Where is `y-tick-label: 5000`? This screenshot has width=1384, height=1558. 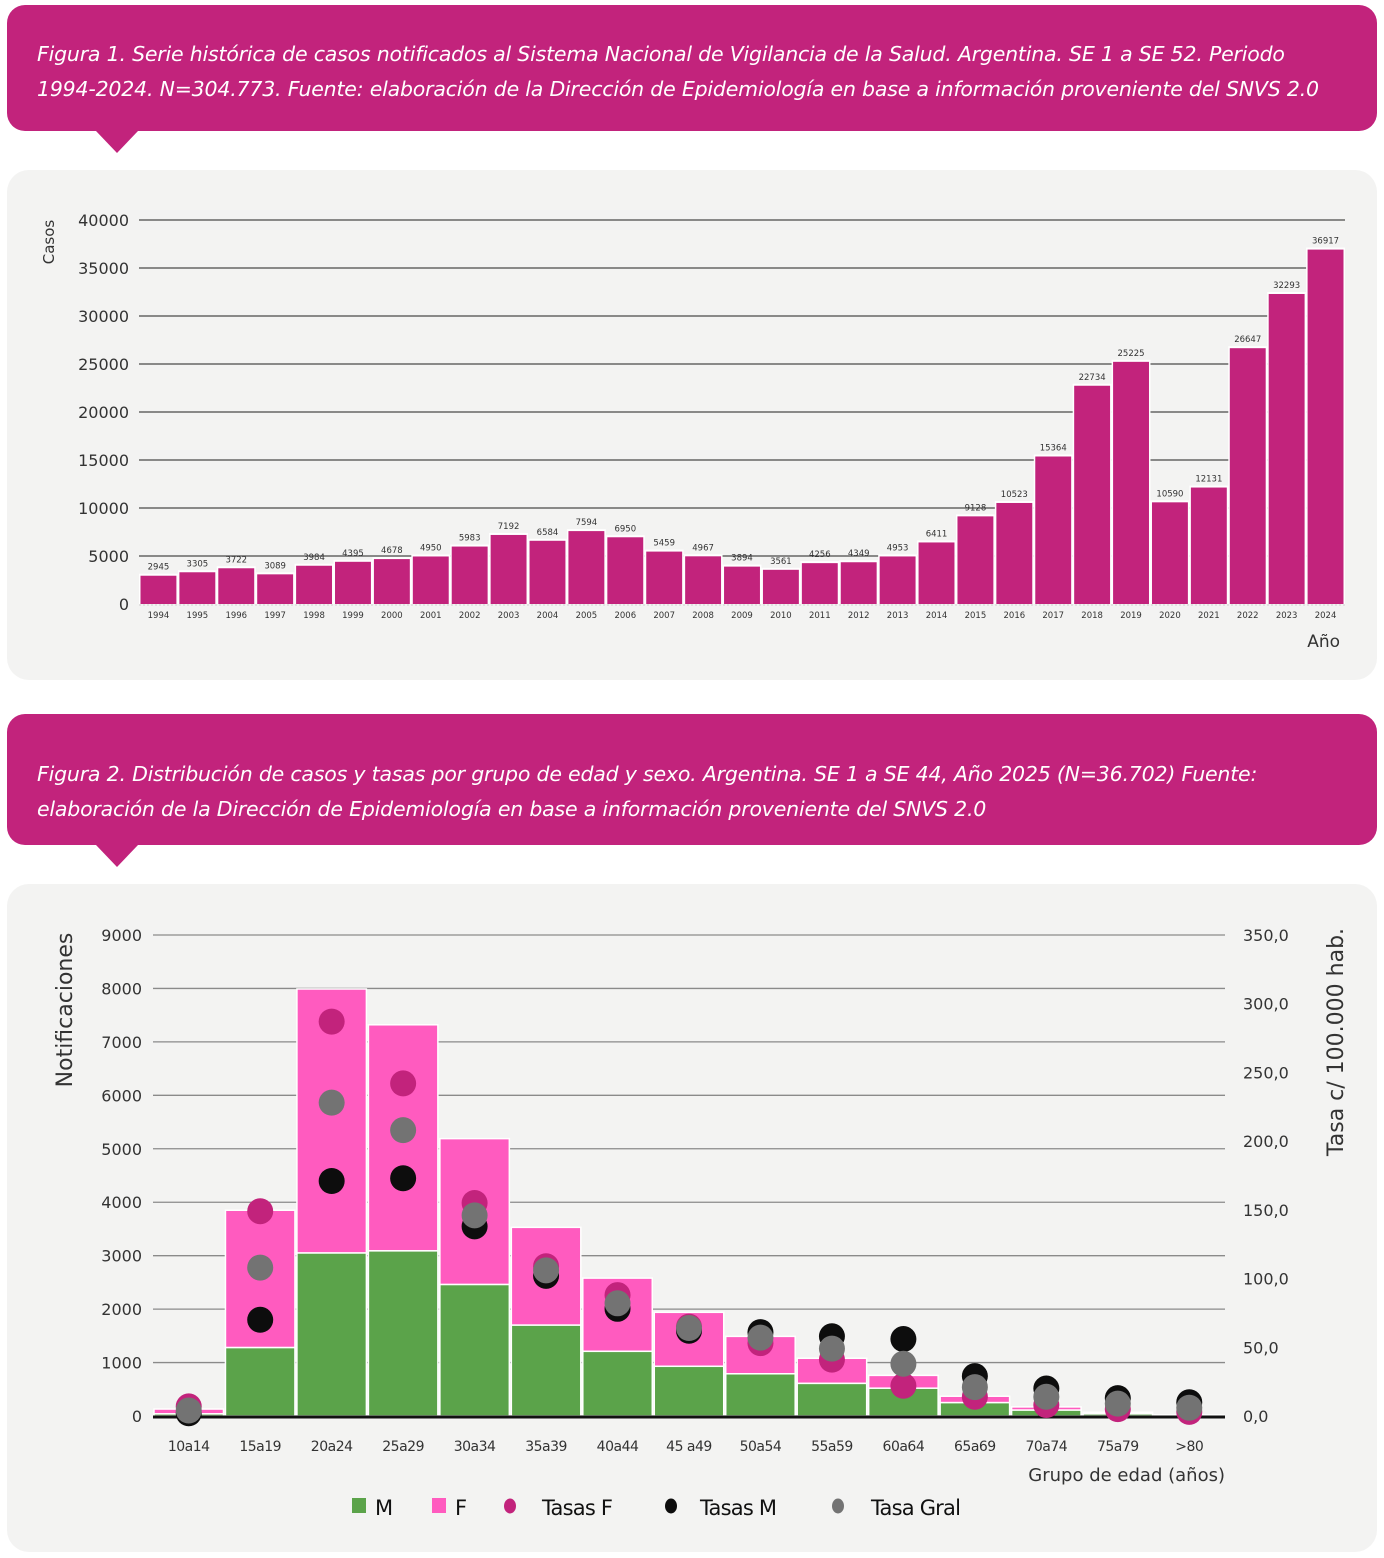
y-tick-label: 5000 is located at coordinates (121, 1149).